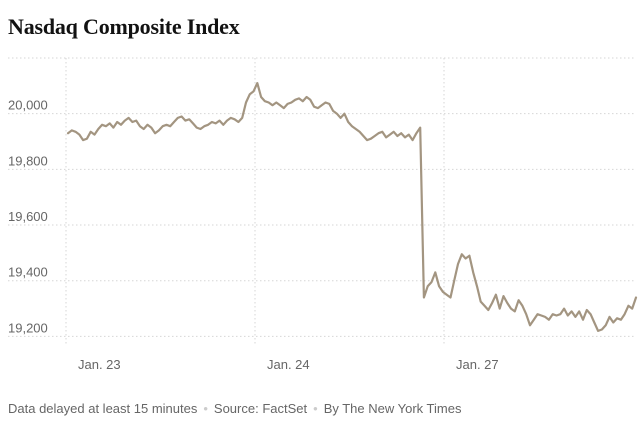 Image resolution: width=640 pixels, height=433 pixels. What do you see at coordinates (28, 105) in the screenshot?
I see `y-tick-label: 20,000` at bounding box center [28, 105].